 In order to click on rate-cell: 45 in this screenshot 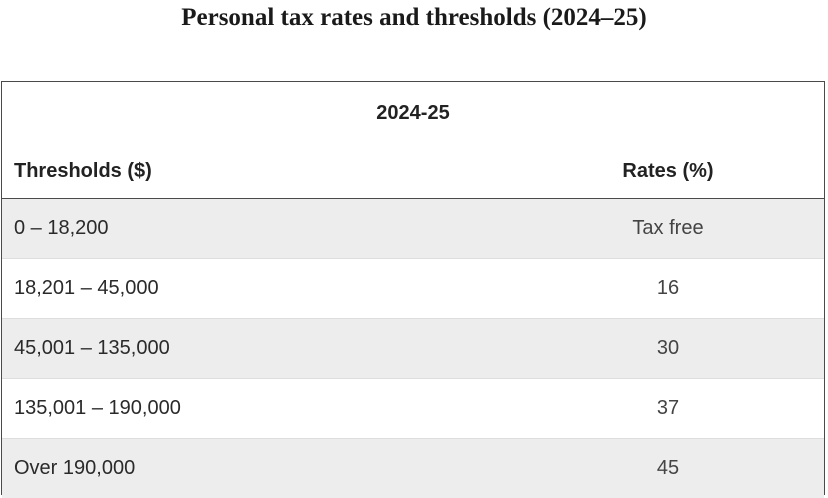, I will do `click(668, 468)`.